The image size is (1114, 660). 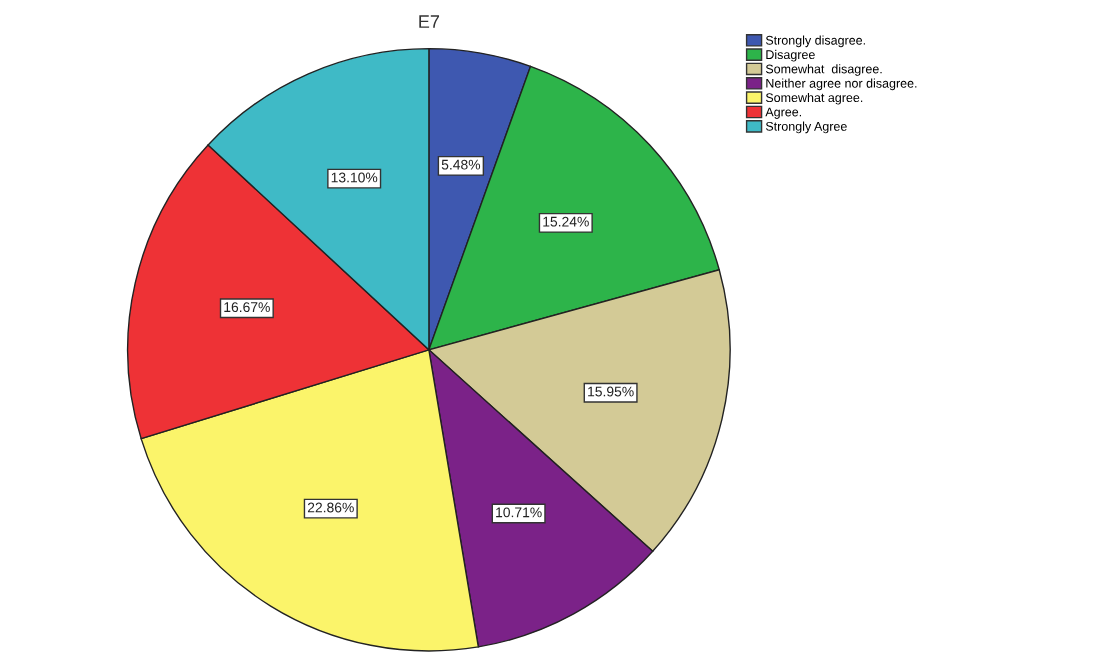 What do you see at coordinates (429, 21) in the screenshot?
I see `chart-title: E7` at bounding box center [429, 21].